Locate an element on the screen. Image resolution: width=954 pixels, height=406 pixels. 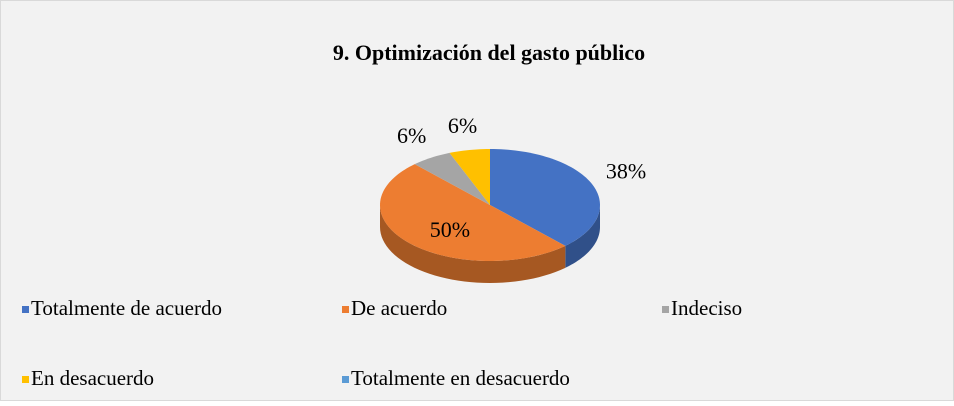
legend-label: Indeciso is located at coordinates (706, 308).